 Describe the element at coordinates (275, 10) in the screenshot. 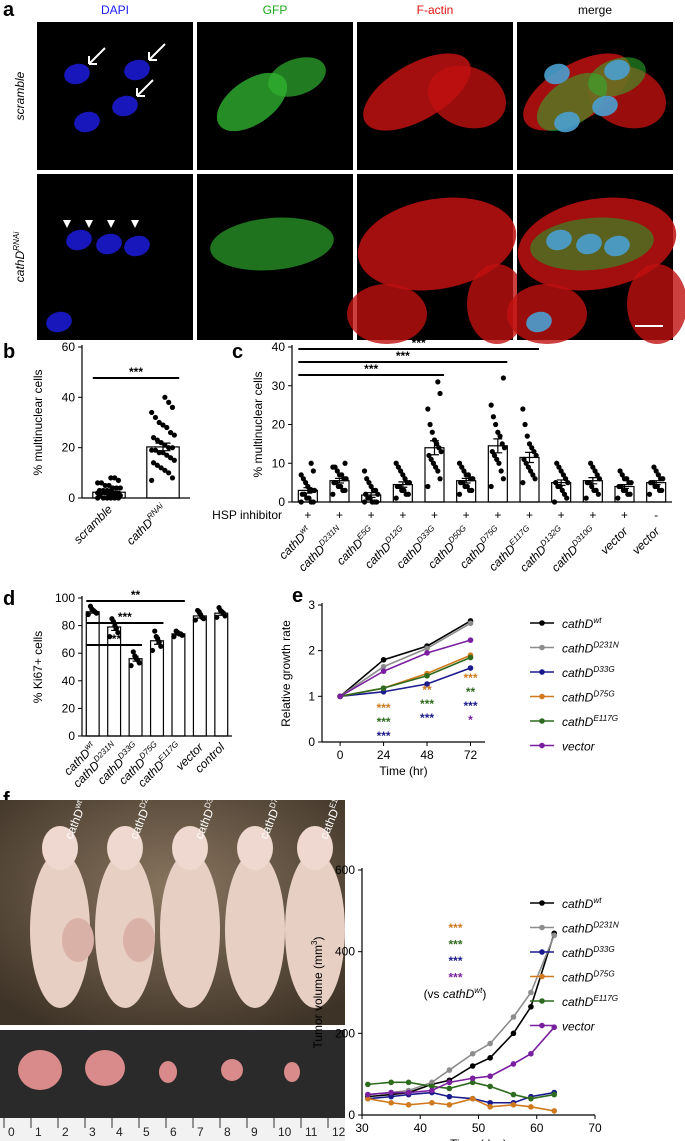

I see `column-header: GFP` at that location.